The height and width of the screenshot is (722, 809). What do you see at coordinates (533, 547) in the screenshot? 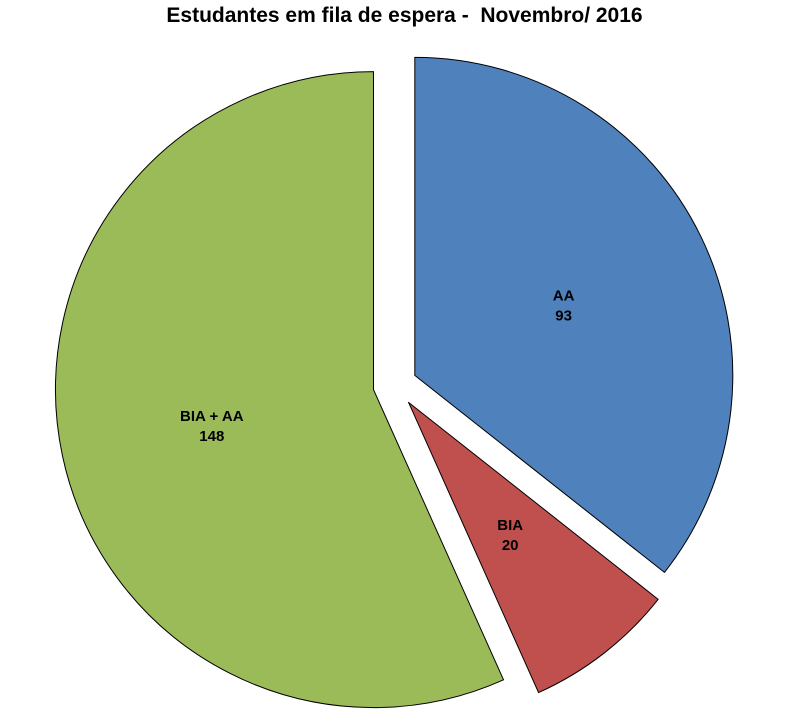
I see `pie-slice-bia` at bounding box center [533, 547].